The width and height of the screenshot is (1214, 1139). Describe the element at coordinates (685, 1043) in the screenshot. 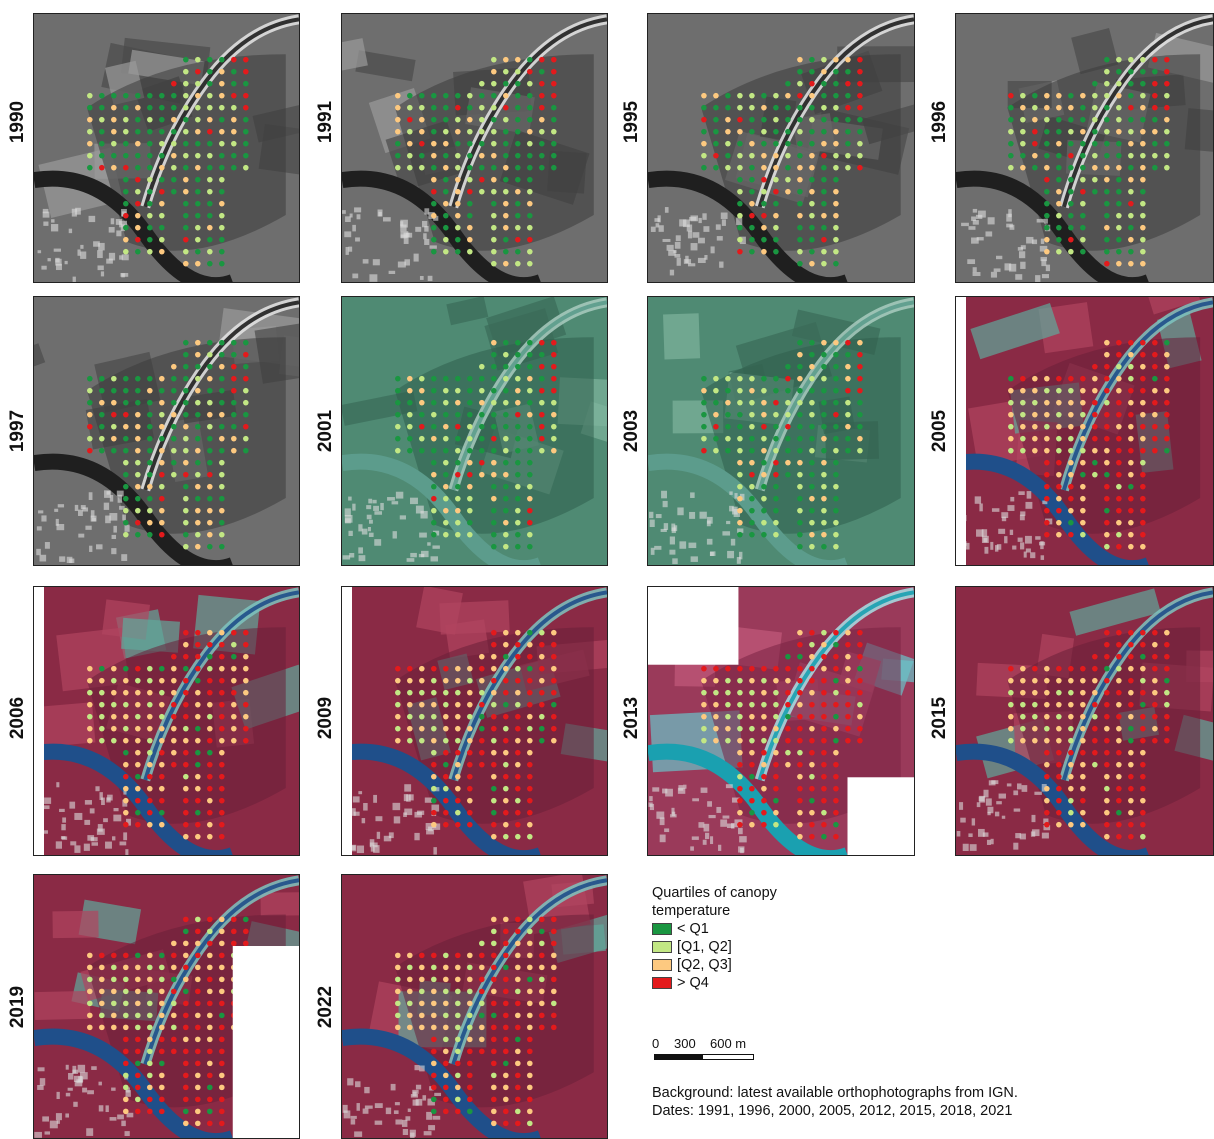

I see `scale-tick-300: 300` at that location.